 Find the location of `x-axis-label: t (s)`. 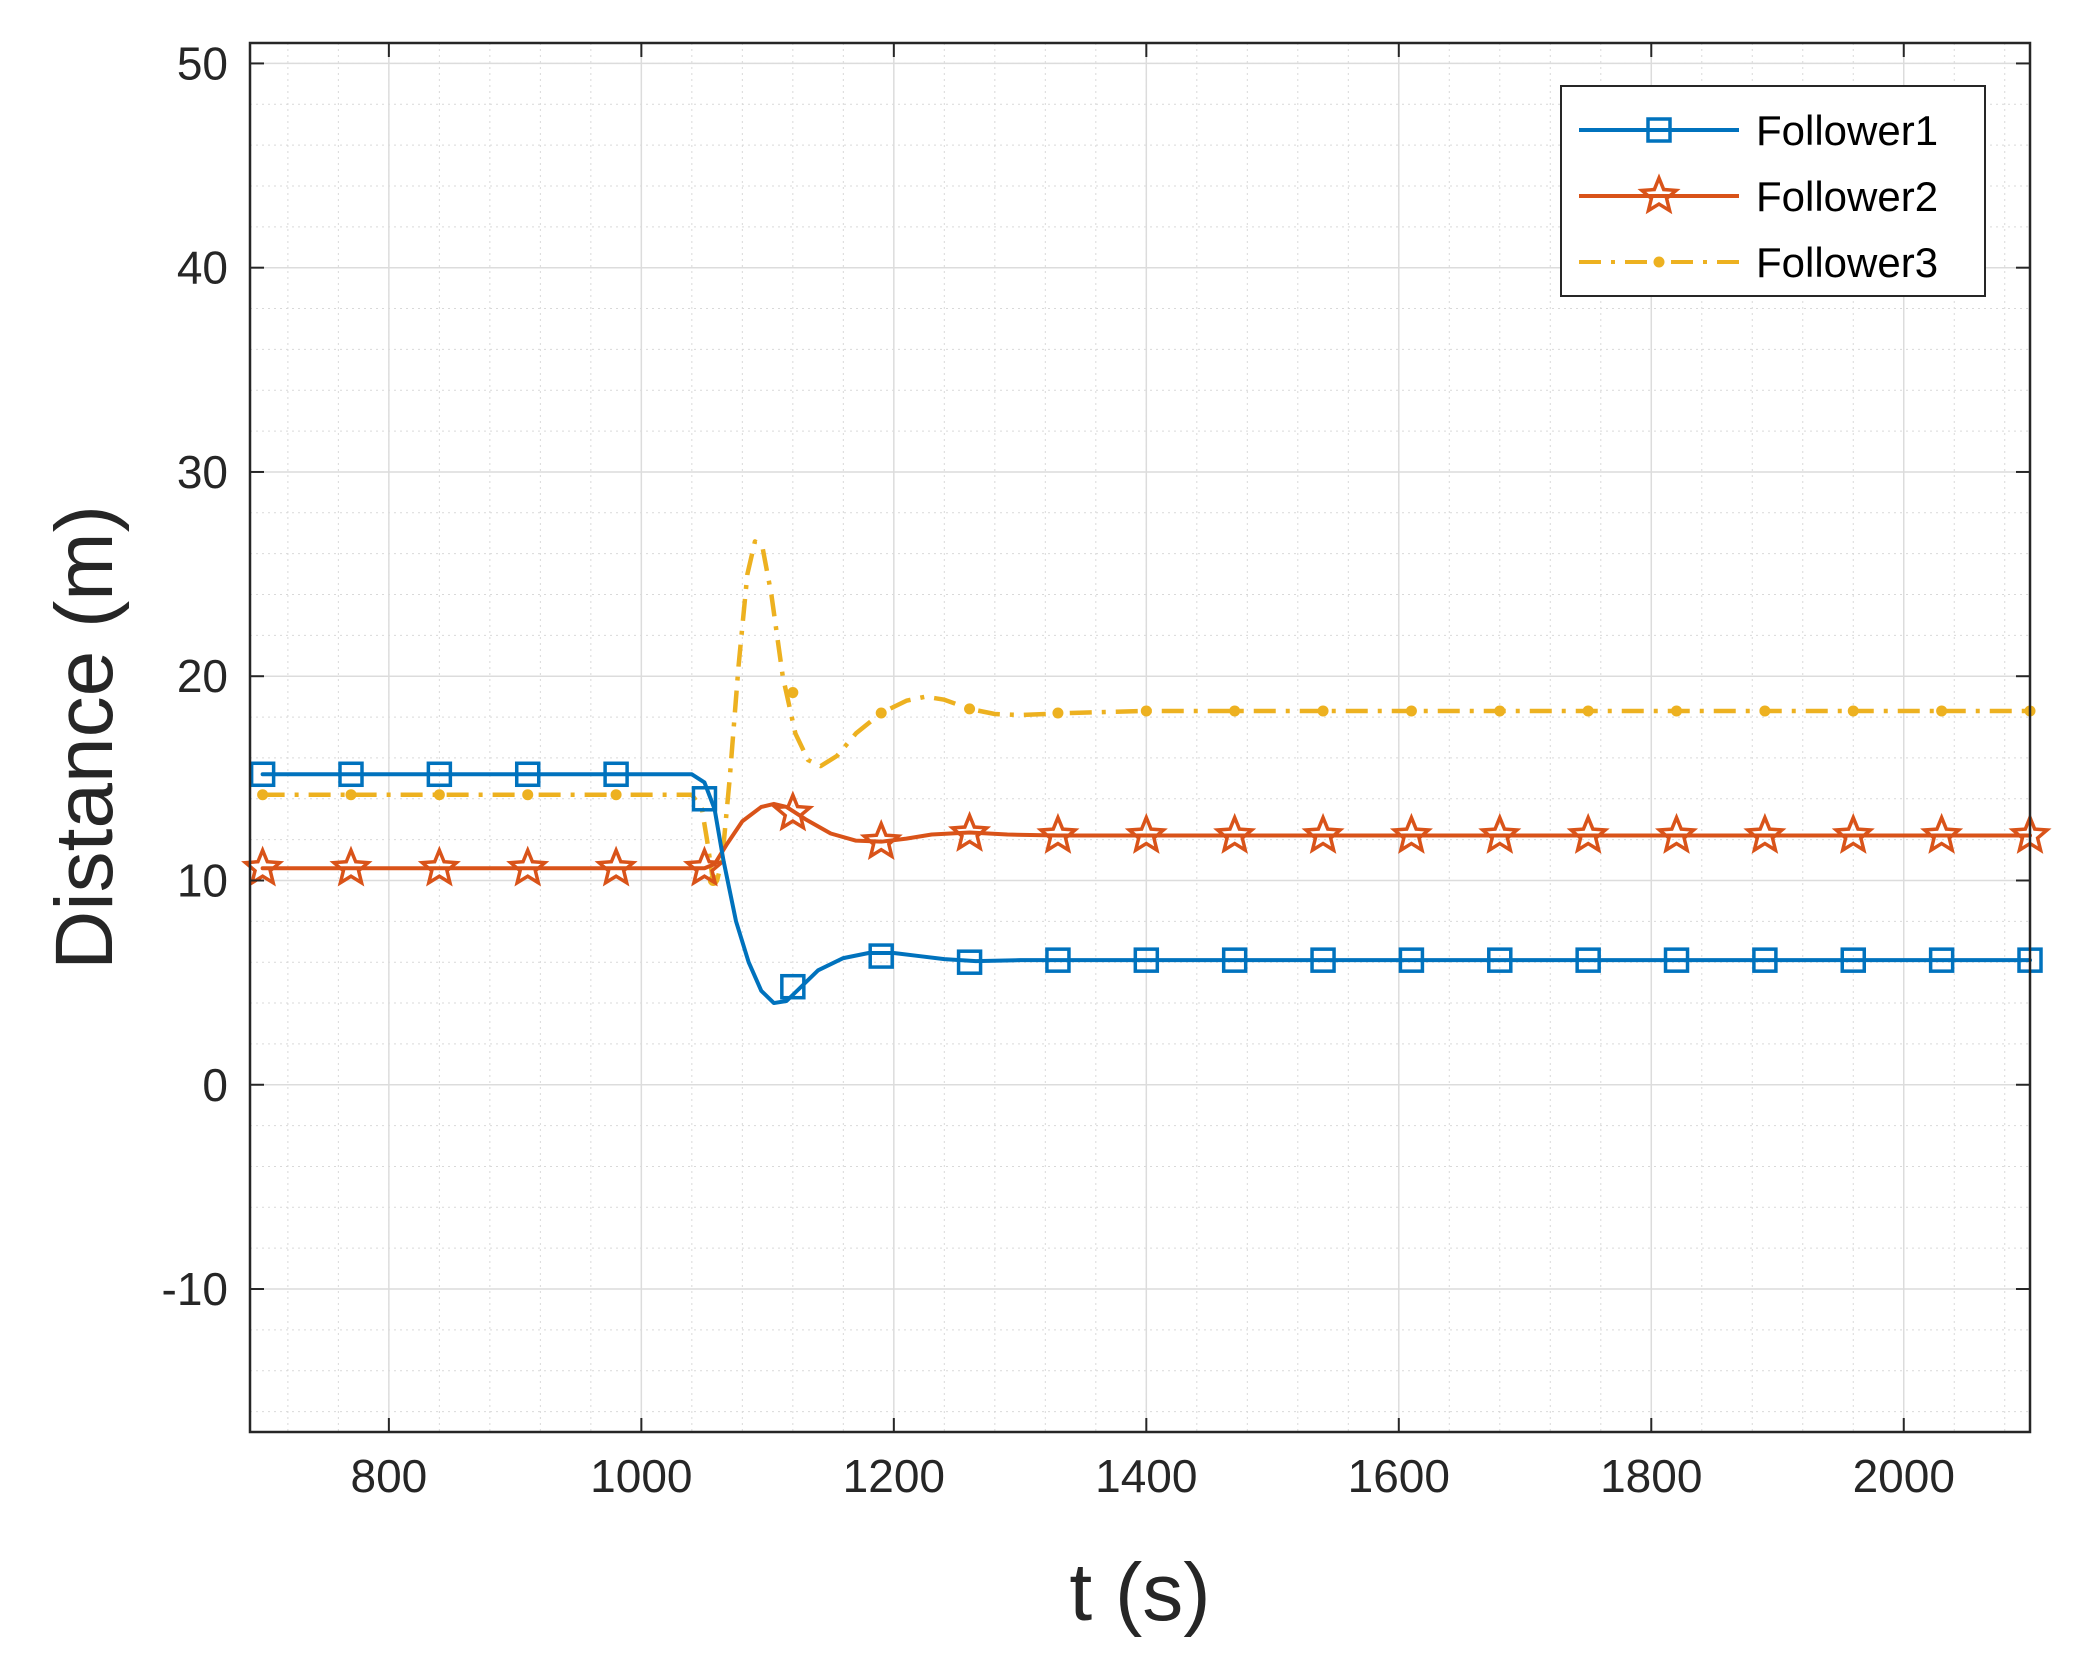

x-axis-label: t (s) is located at coordinates (1139, 1592).